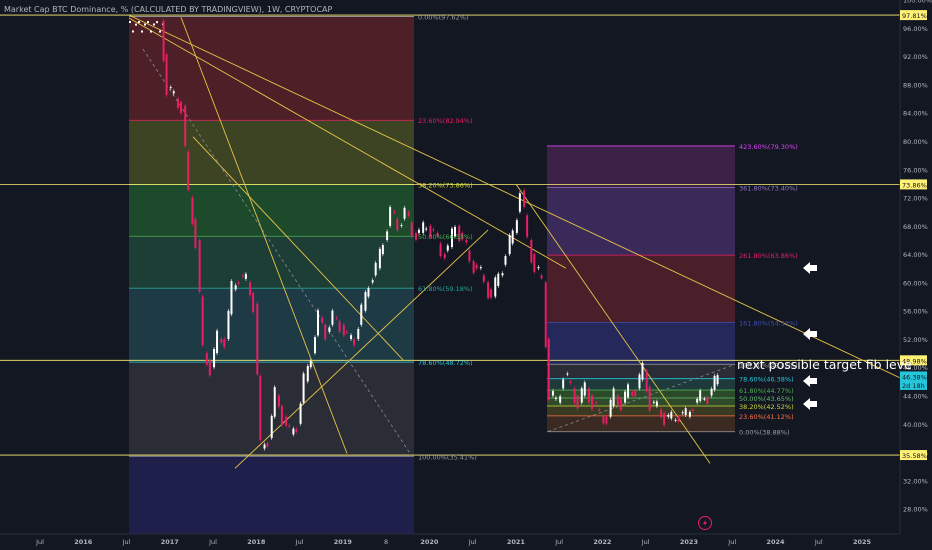 This screenshot has height=550, width=932. I want to click on x-tick-label: 2019, so click(343, 542).